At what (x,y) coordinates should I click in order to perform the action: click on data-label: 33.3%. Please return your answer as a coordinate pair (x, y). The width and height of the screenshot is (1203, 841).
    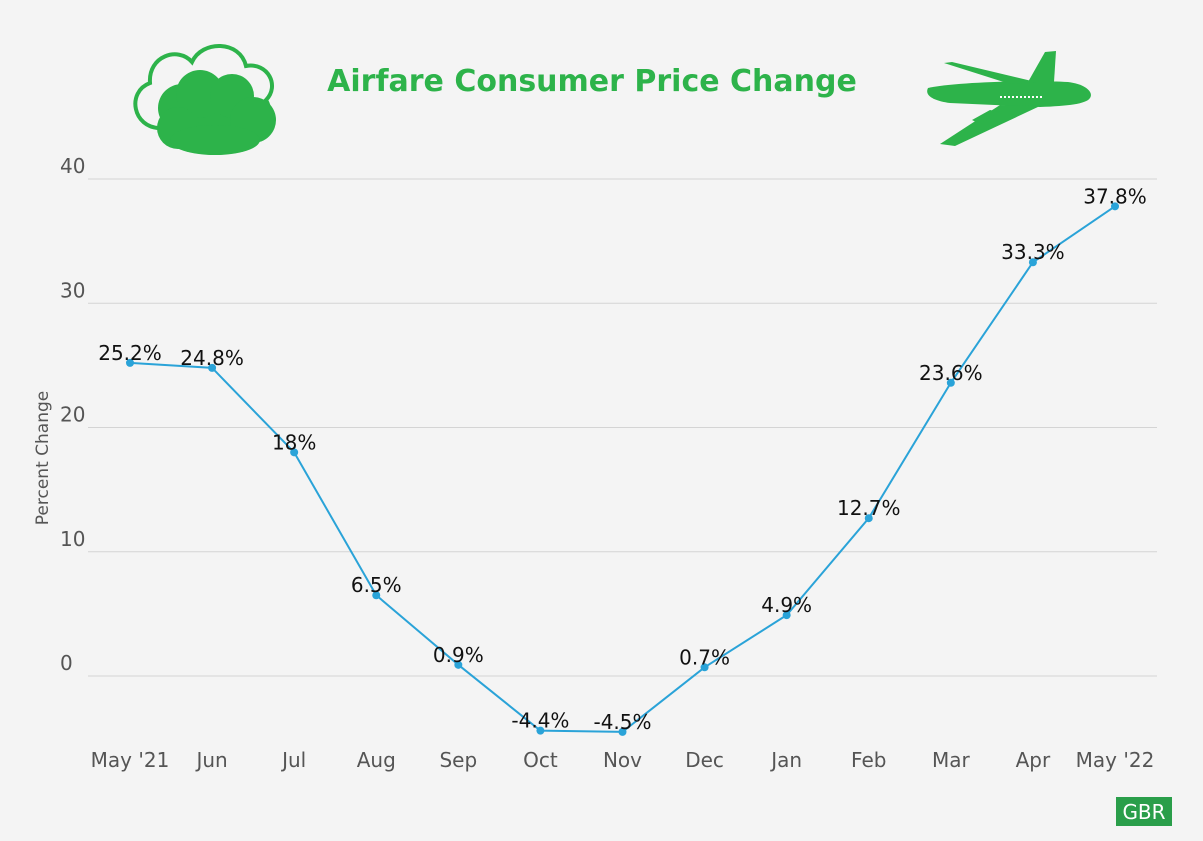
    Looking at the image, I should click on (1033, 252).